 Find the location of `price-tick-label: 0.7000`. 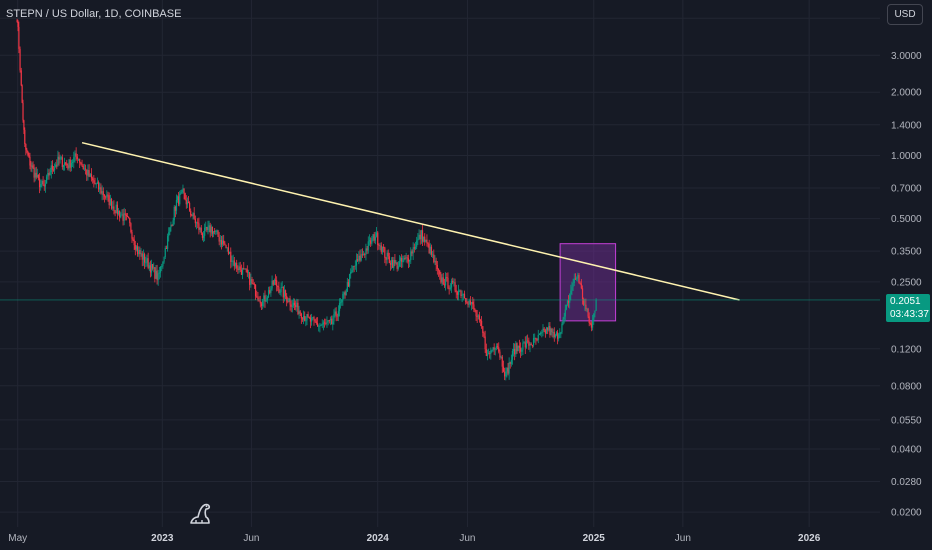

price-tick-label: 0.7000 is located at coordinates (906, 188).